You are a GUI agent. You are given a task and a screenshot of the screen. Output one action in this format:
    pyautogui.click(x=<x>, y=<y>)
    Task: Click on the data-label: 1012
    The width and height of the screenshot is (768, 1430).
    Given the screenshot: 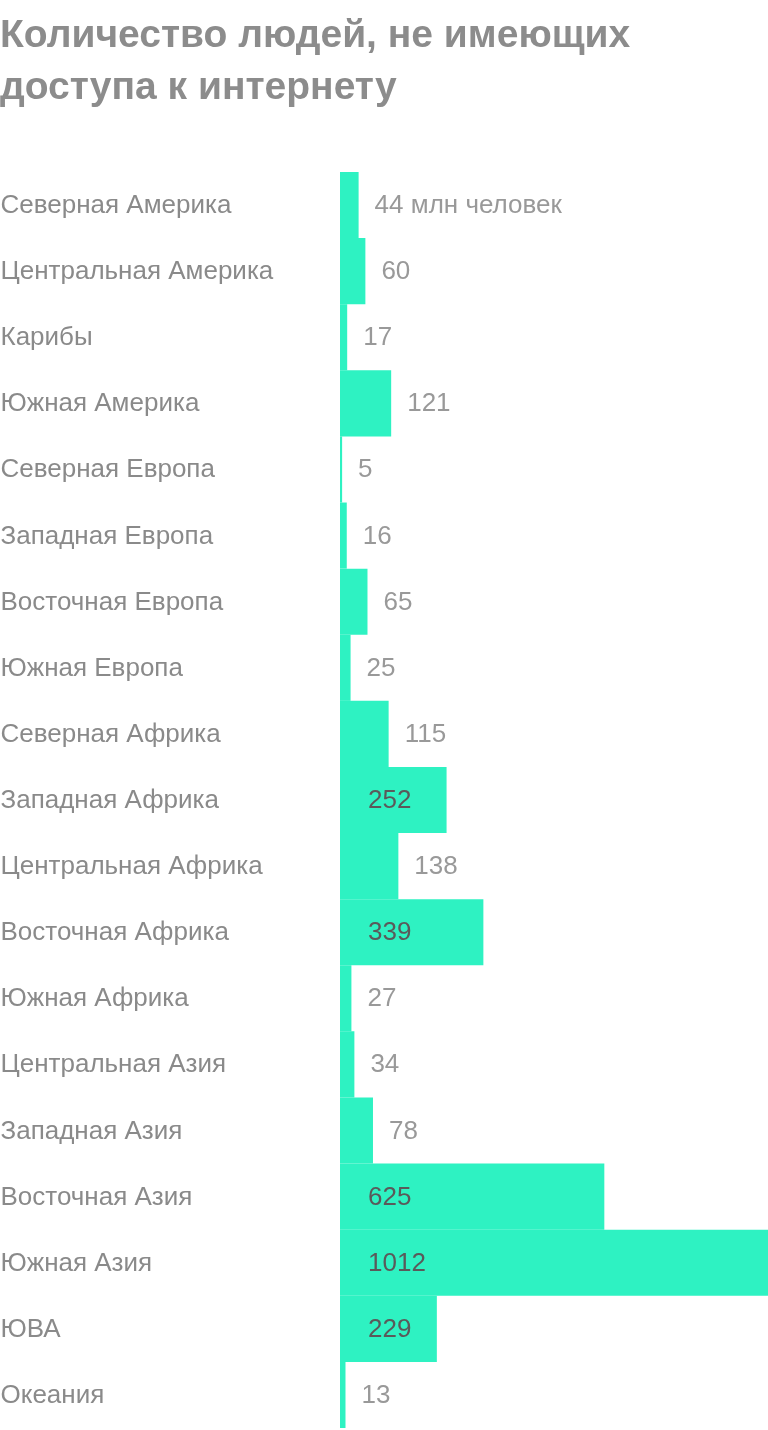 What is the action you would take?
    pyautogui.click(x=397, y=1261)
    